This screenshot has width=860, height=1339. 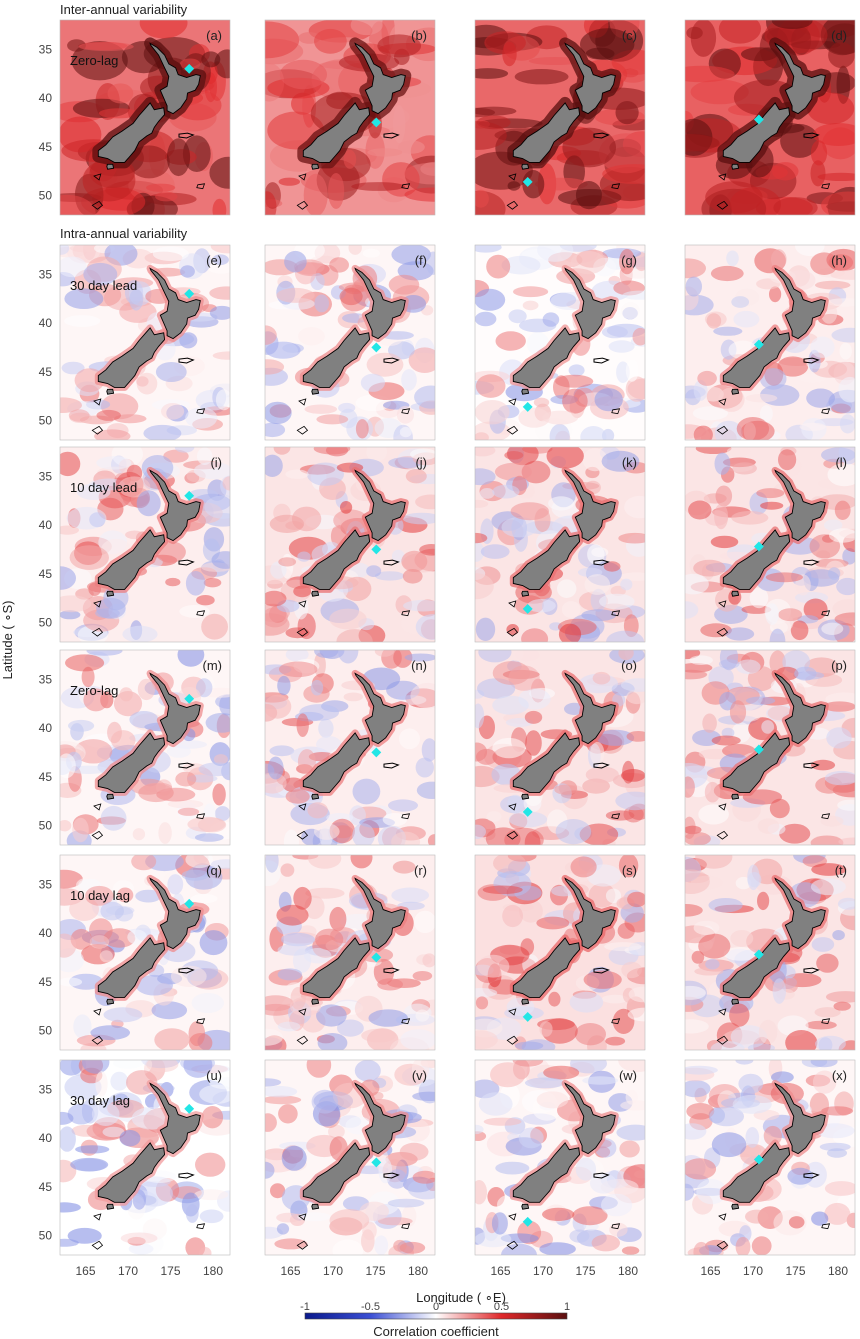 I want to click on x-tick-label: 175, so click(x=795, y=1271).